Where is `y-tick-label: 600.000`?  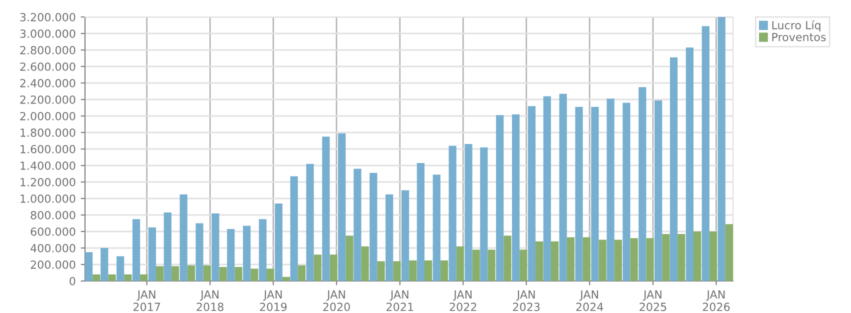 y-tick-label: 600.000 is located at coordinates (53, 231).